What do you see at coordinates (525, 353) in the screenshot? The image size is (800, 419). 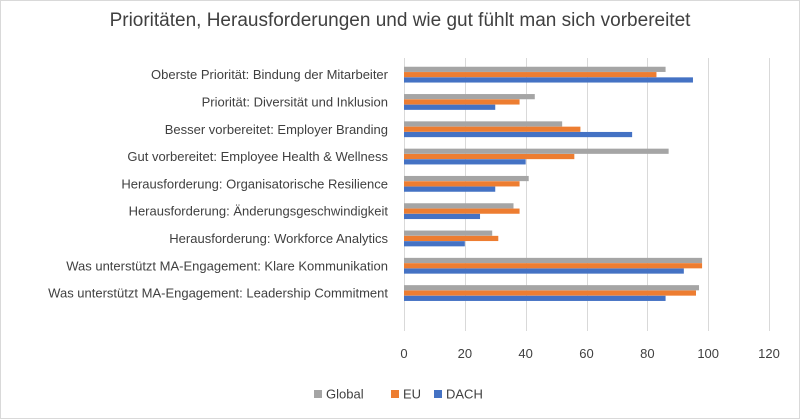 I see `x-tick-label: 40` at bounding box center [525, 353].